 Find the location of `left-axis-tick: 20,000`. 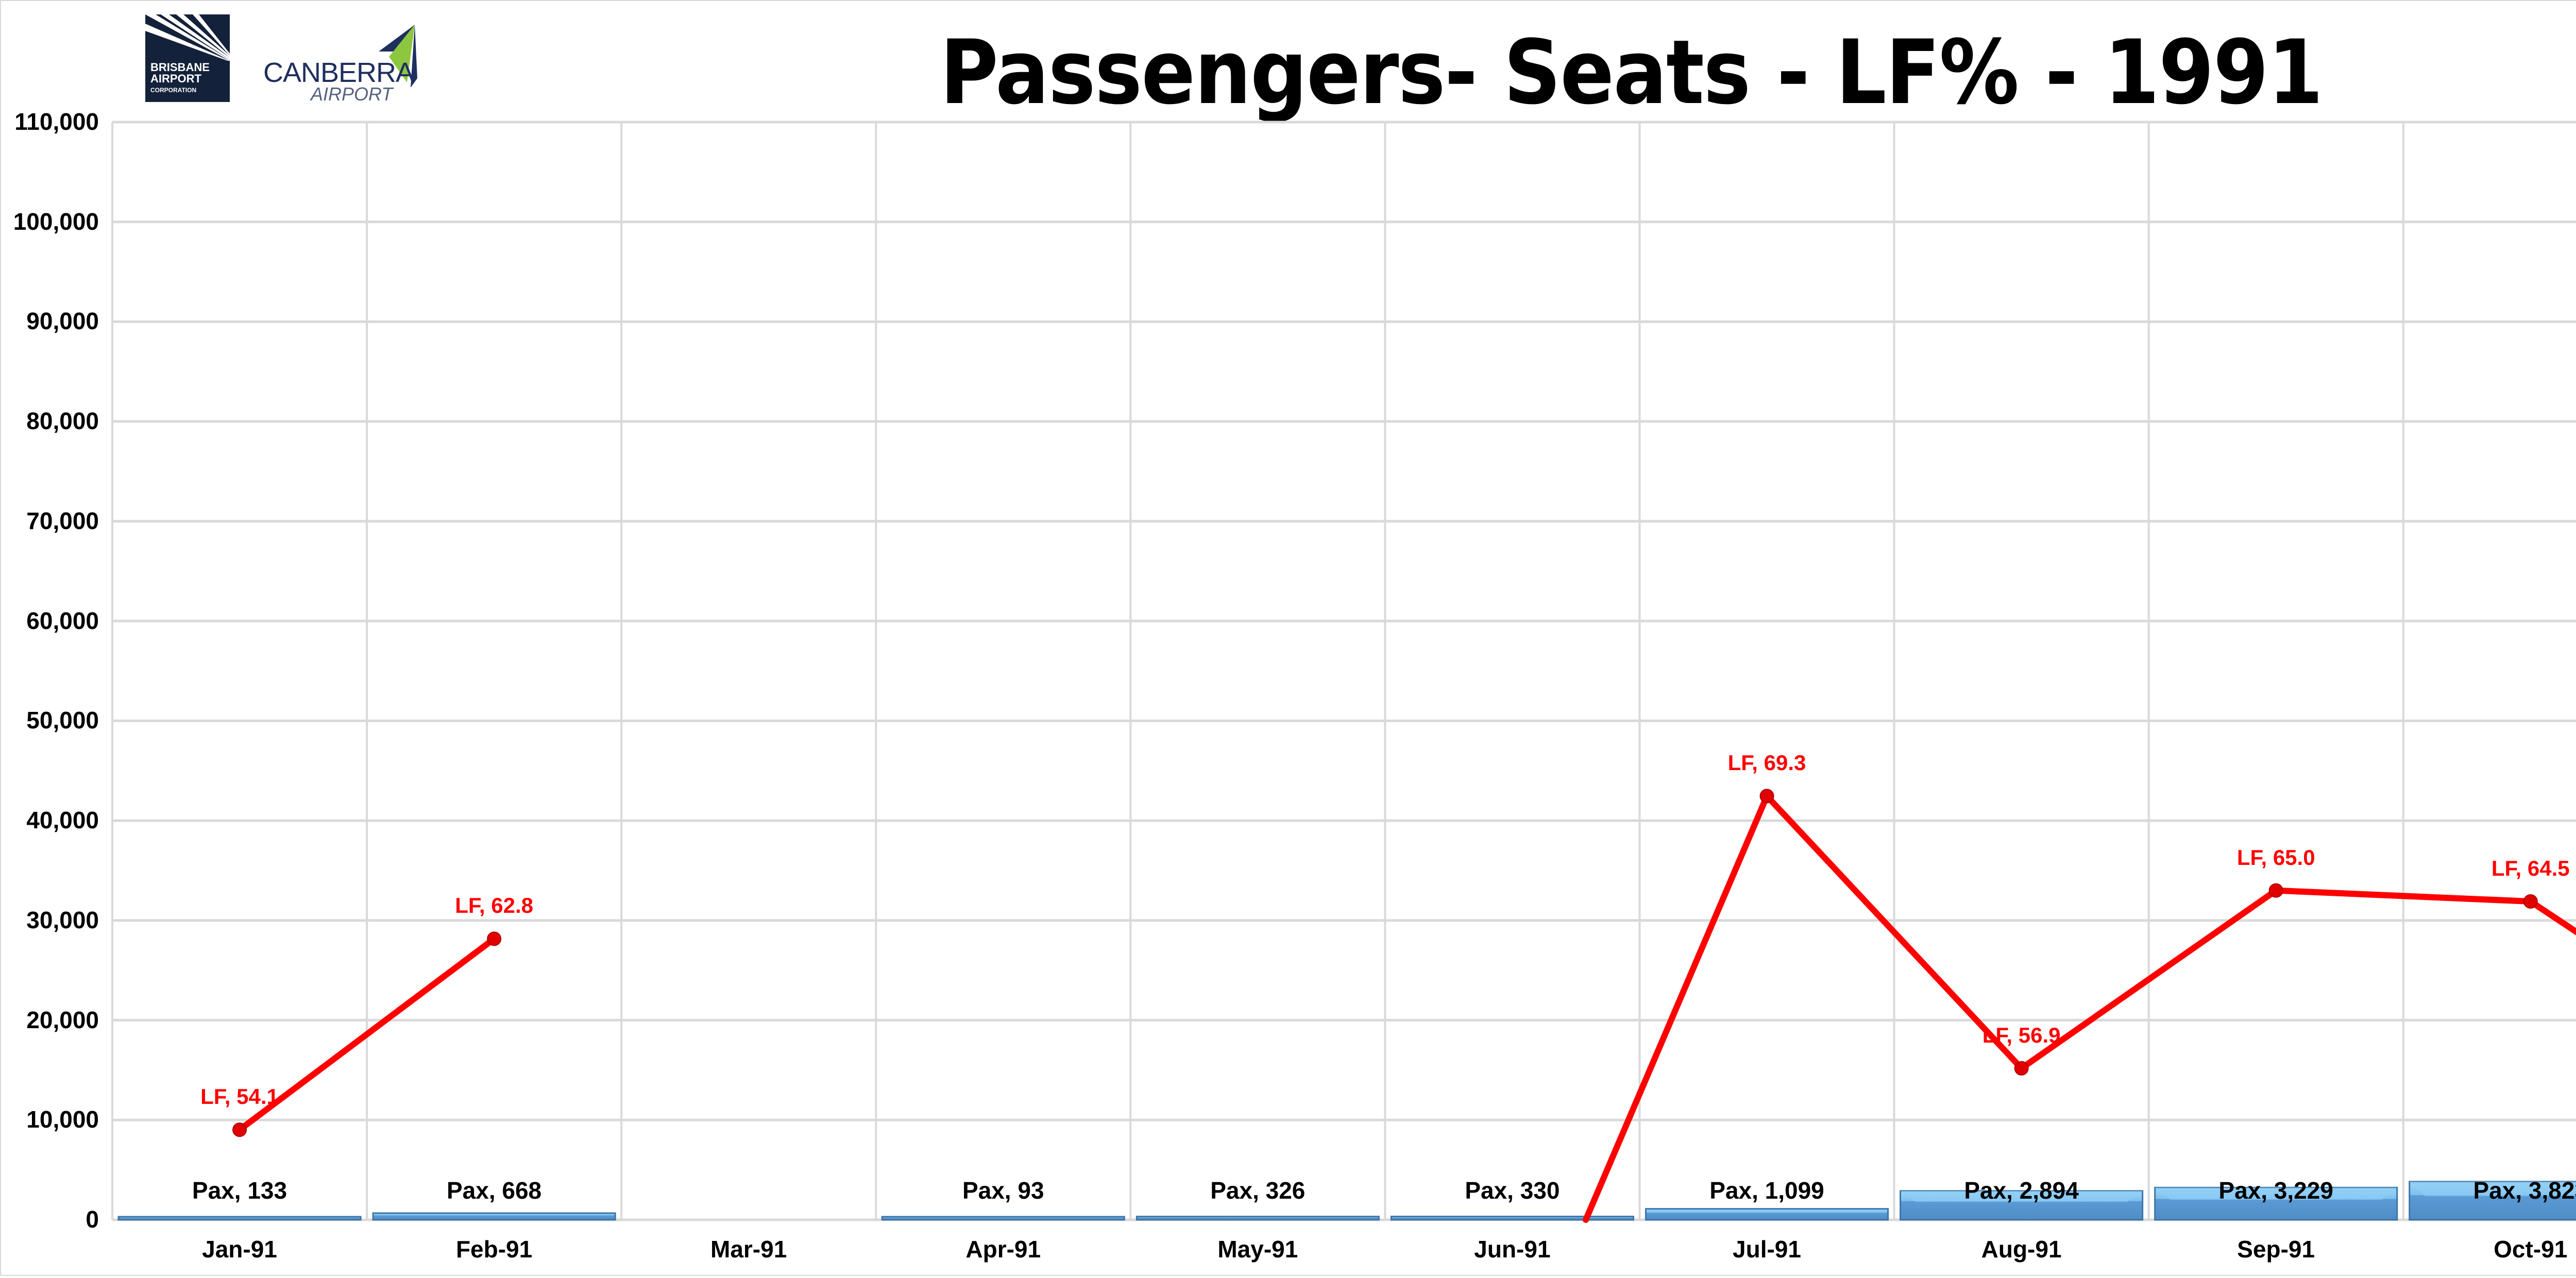

left-axis-tick: 20,000 is located at coordinates (62, 1019).